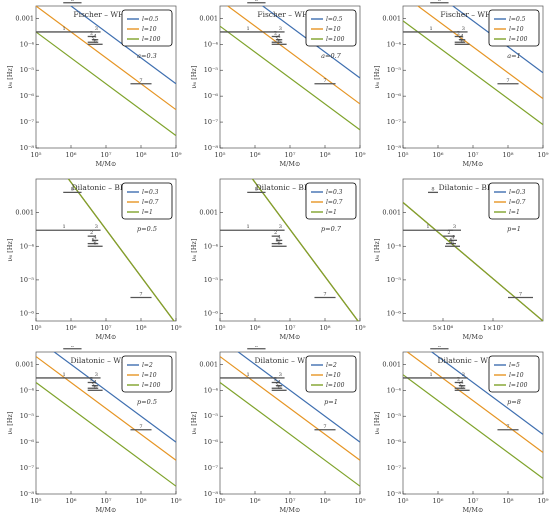 The width and height of the screenshot is (550, 518). I want to click on legend-label: l=0.7, so click(334, 202).